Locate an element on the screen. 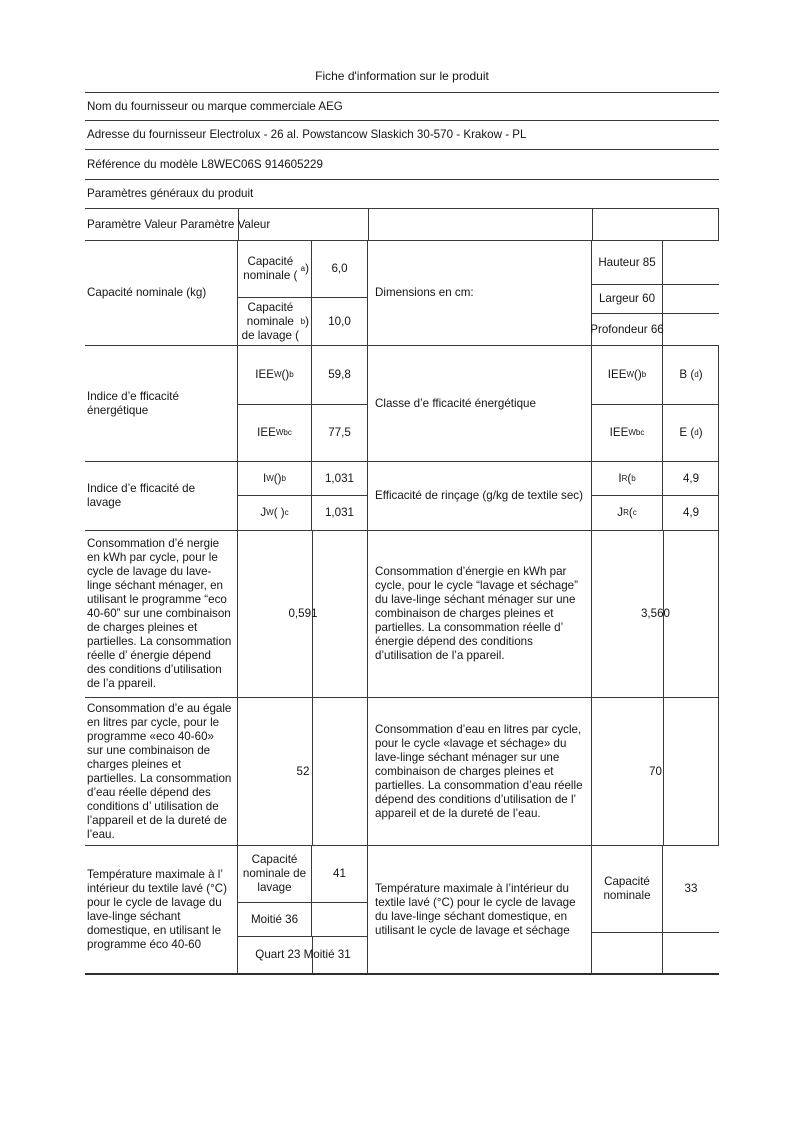 This screenshot has height=1134, width=802. rated-capacity-subrow: Capacité nominale (a) 6,0 is located at coordinates (302, 269).